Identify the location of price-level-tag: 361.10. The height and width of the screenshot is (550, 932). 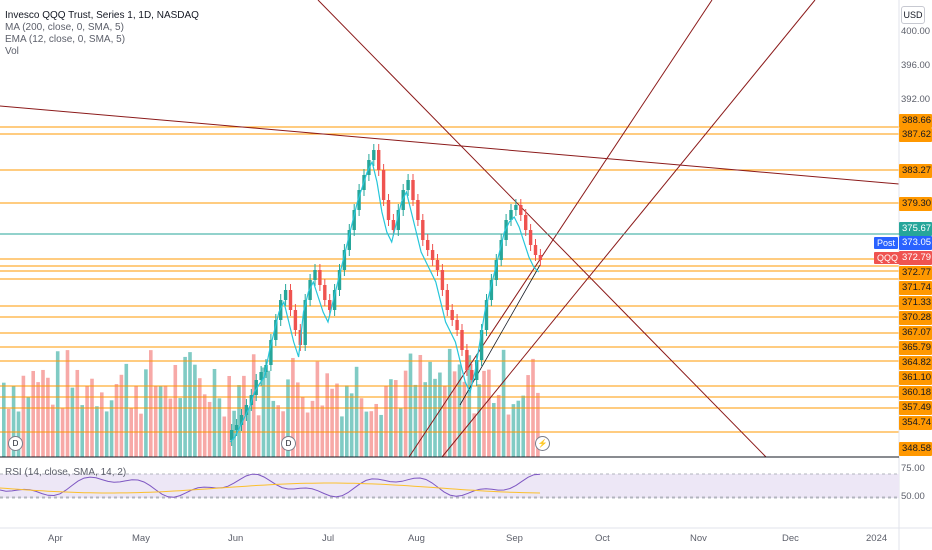
(915, 378).